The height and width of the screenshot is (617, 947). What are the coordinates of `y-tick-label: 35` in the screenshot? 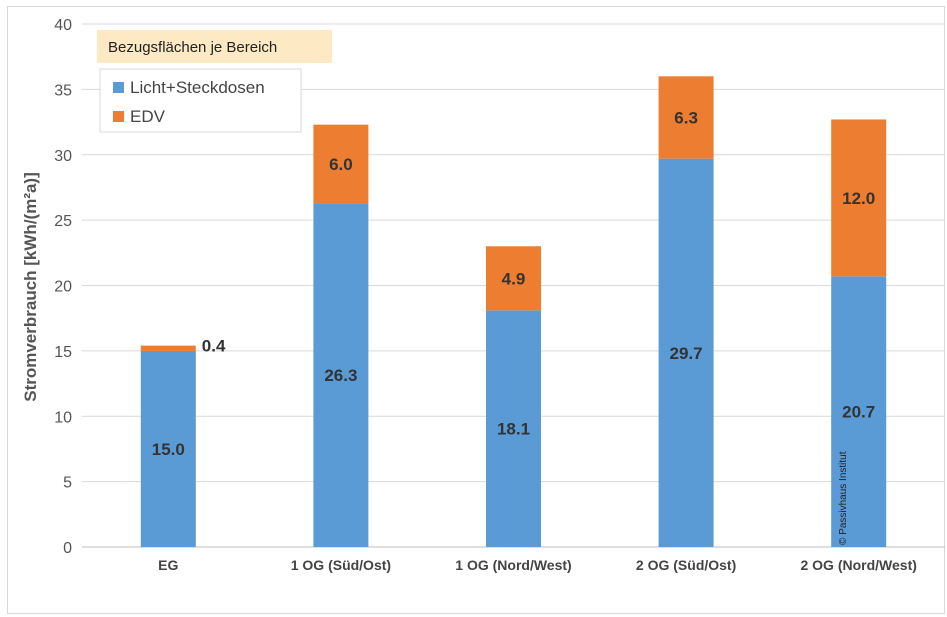 It's located at (63, 90).